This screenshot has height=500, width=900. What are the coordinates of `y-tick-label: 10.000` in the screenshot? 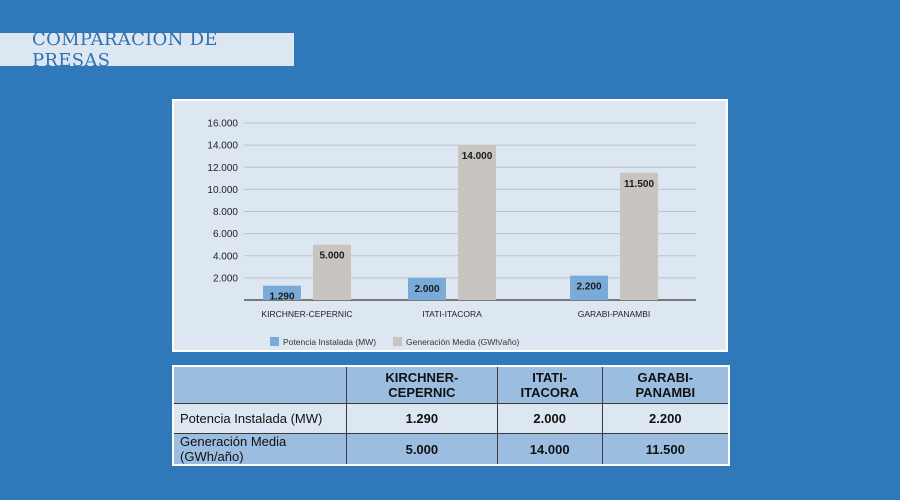 It's located at (222, 190).